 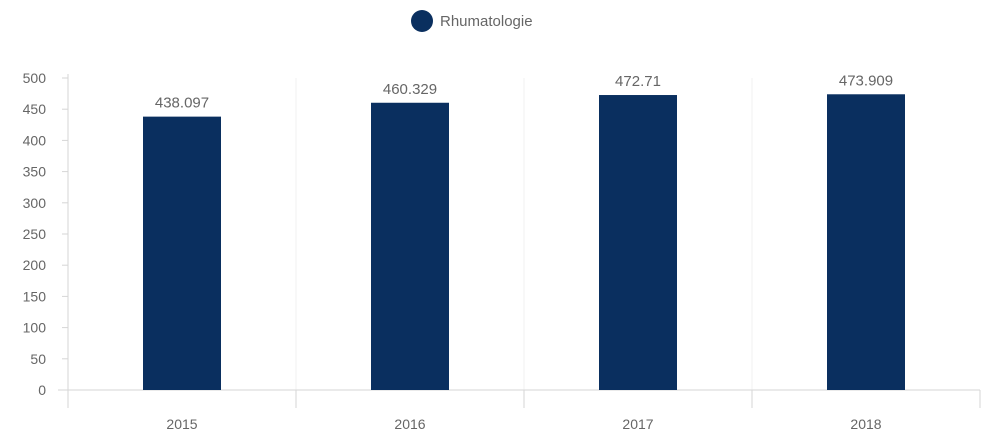 I want to click on y-tick-label: 250, so click(x=35, y=234).